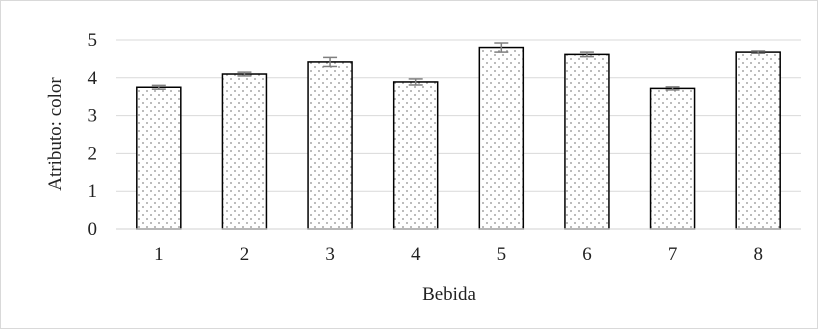 This screenshot has width=818, height=330. I want to click on y-tick-label: 2, so click(93, 153).